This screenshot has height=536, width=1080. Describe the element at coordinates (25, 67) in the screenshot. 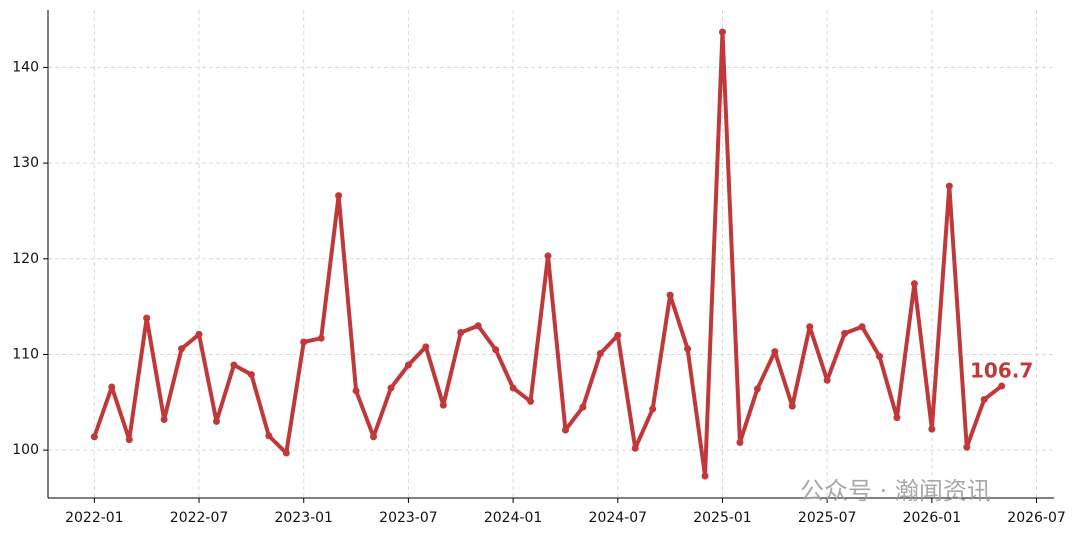

I see `y-tick-label: 140` at that location.